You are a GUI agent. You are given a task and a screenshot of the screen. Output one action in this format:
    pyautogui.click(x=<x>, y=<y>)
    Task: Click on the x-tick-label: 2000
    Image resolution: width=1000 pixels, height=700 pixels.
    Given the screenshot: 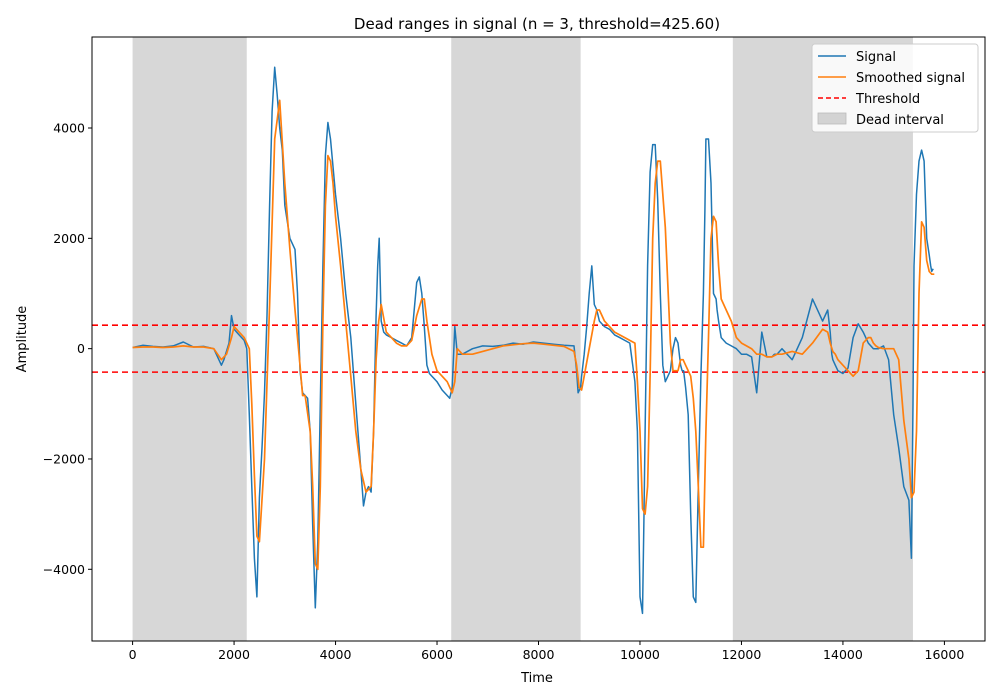 What is the action you would take?
    pyautogui.click(x=234, y=654)
    